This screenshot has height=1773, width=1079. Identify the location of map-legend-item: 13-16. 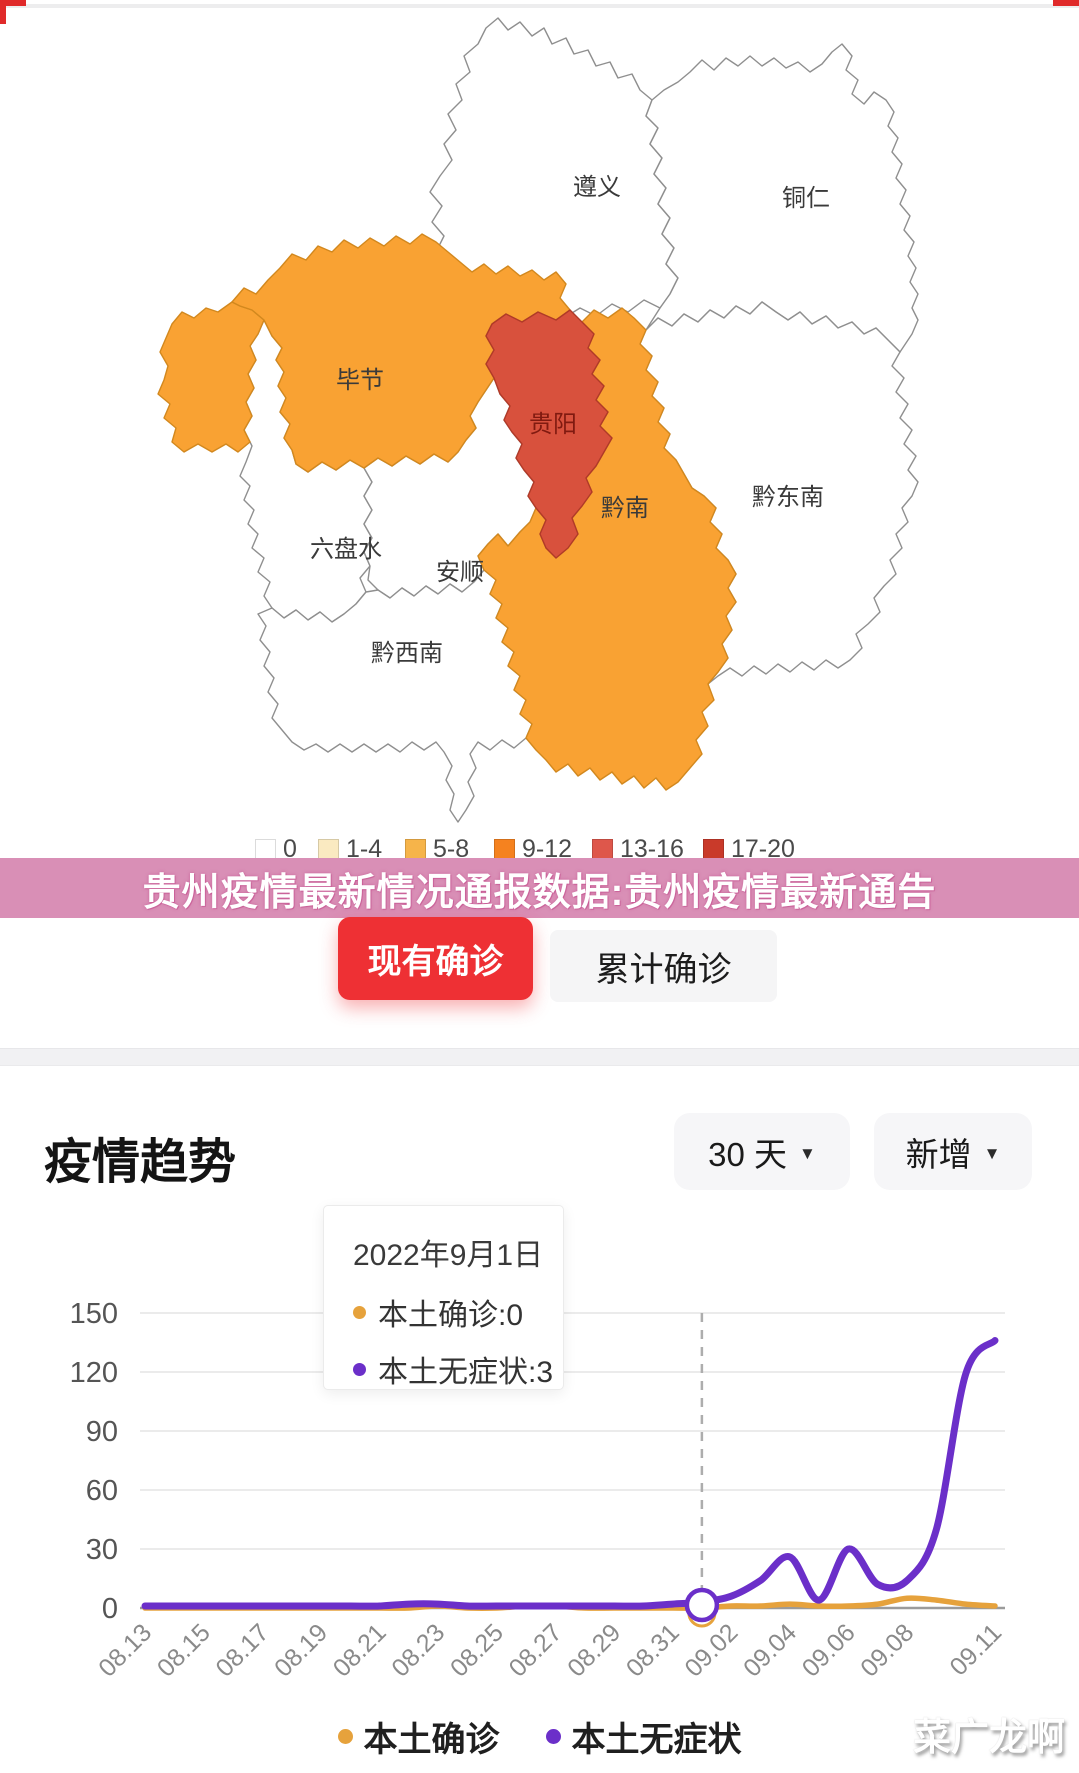
(638, 849).